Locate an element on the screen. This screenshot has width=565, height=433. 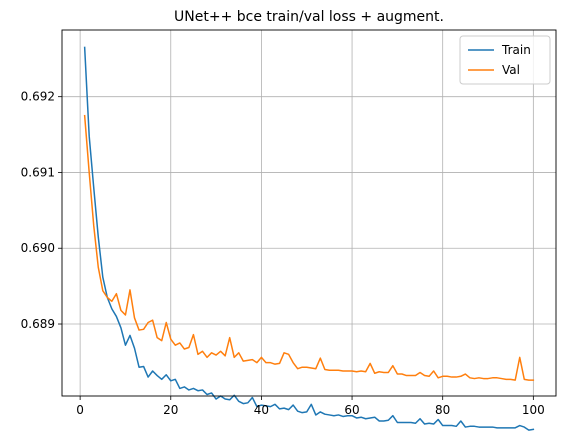
legend-box is located at coordinates (505, 60).